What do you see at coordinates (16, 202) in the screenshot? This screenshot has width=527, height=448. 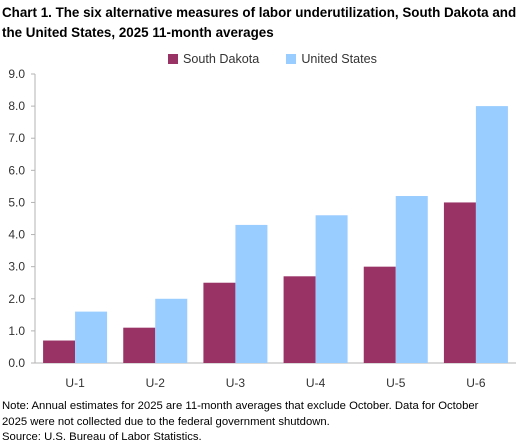 I see `y-tick-label: 5.0` at bounding box center [16, 202].